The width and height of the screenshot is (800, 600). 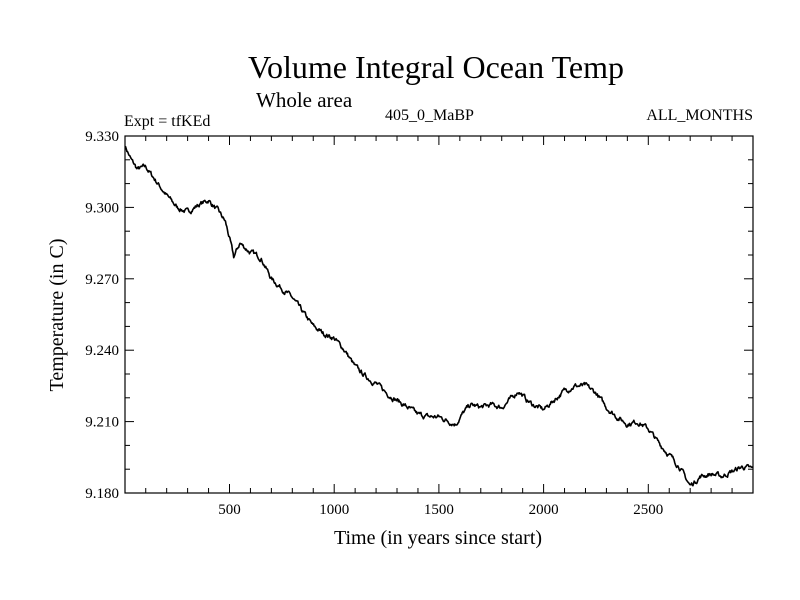 What do you see at coordinates (648, 510) in the screenshot?
I see `x-tick-label: 2500` at bounding box center [648, 510].